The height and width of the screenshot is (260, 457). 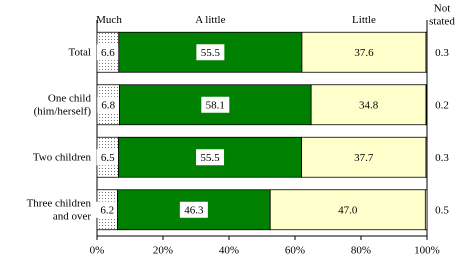 What do you see at coordinates (97, 251) in the screenshot?
I see `x-tick-label: 0%` at bounding box center [97, 251].